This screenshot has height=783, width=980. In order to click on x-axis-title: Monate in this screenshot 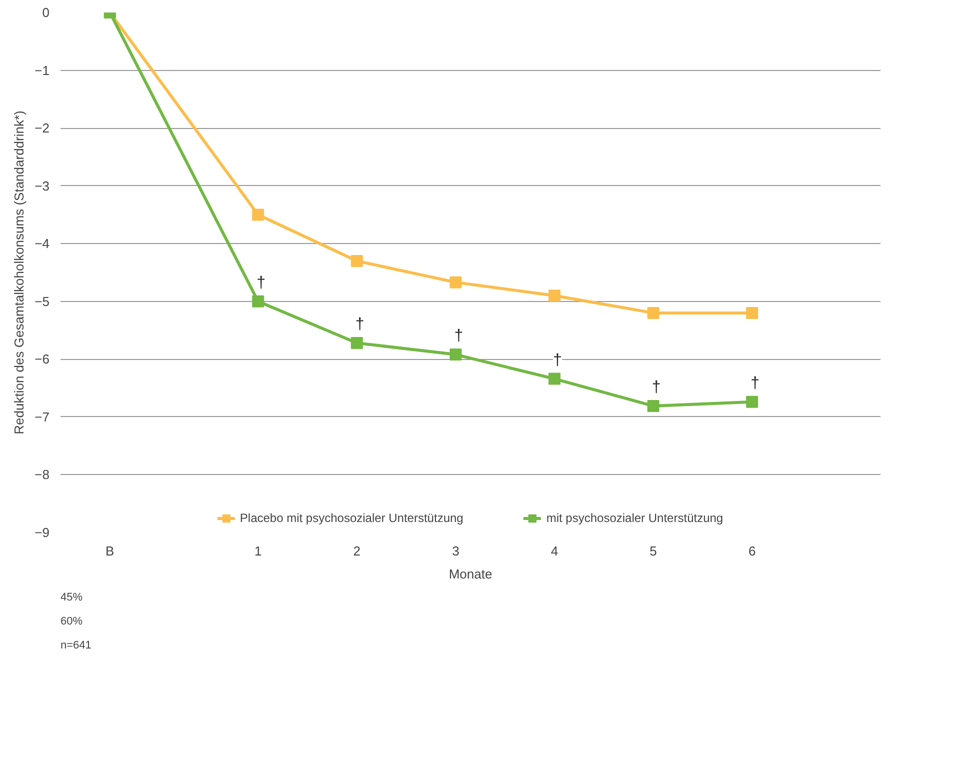, I will do `click(470, 574)`.